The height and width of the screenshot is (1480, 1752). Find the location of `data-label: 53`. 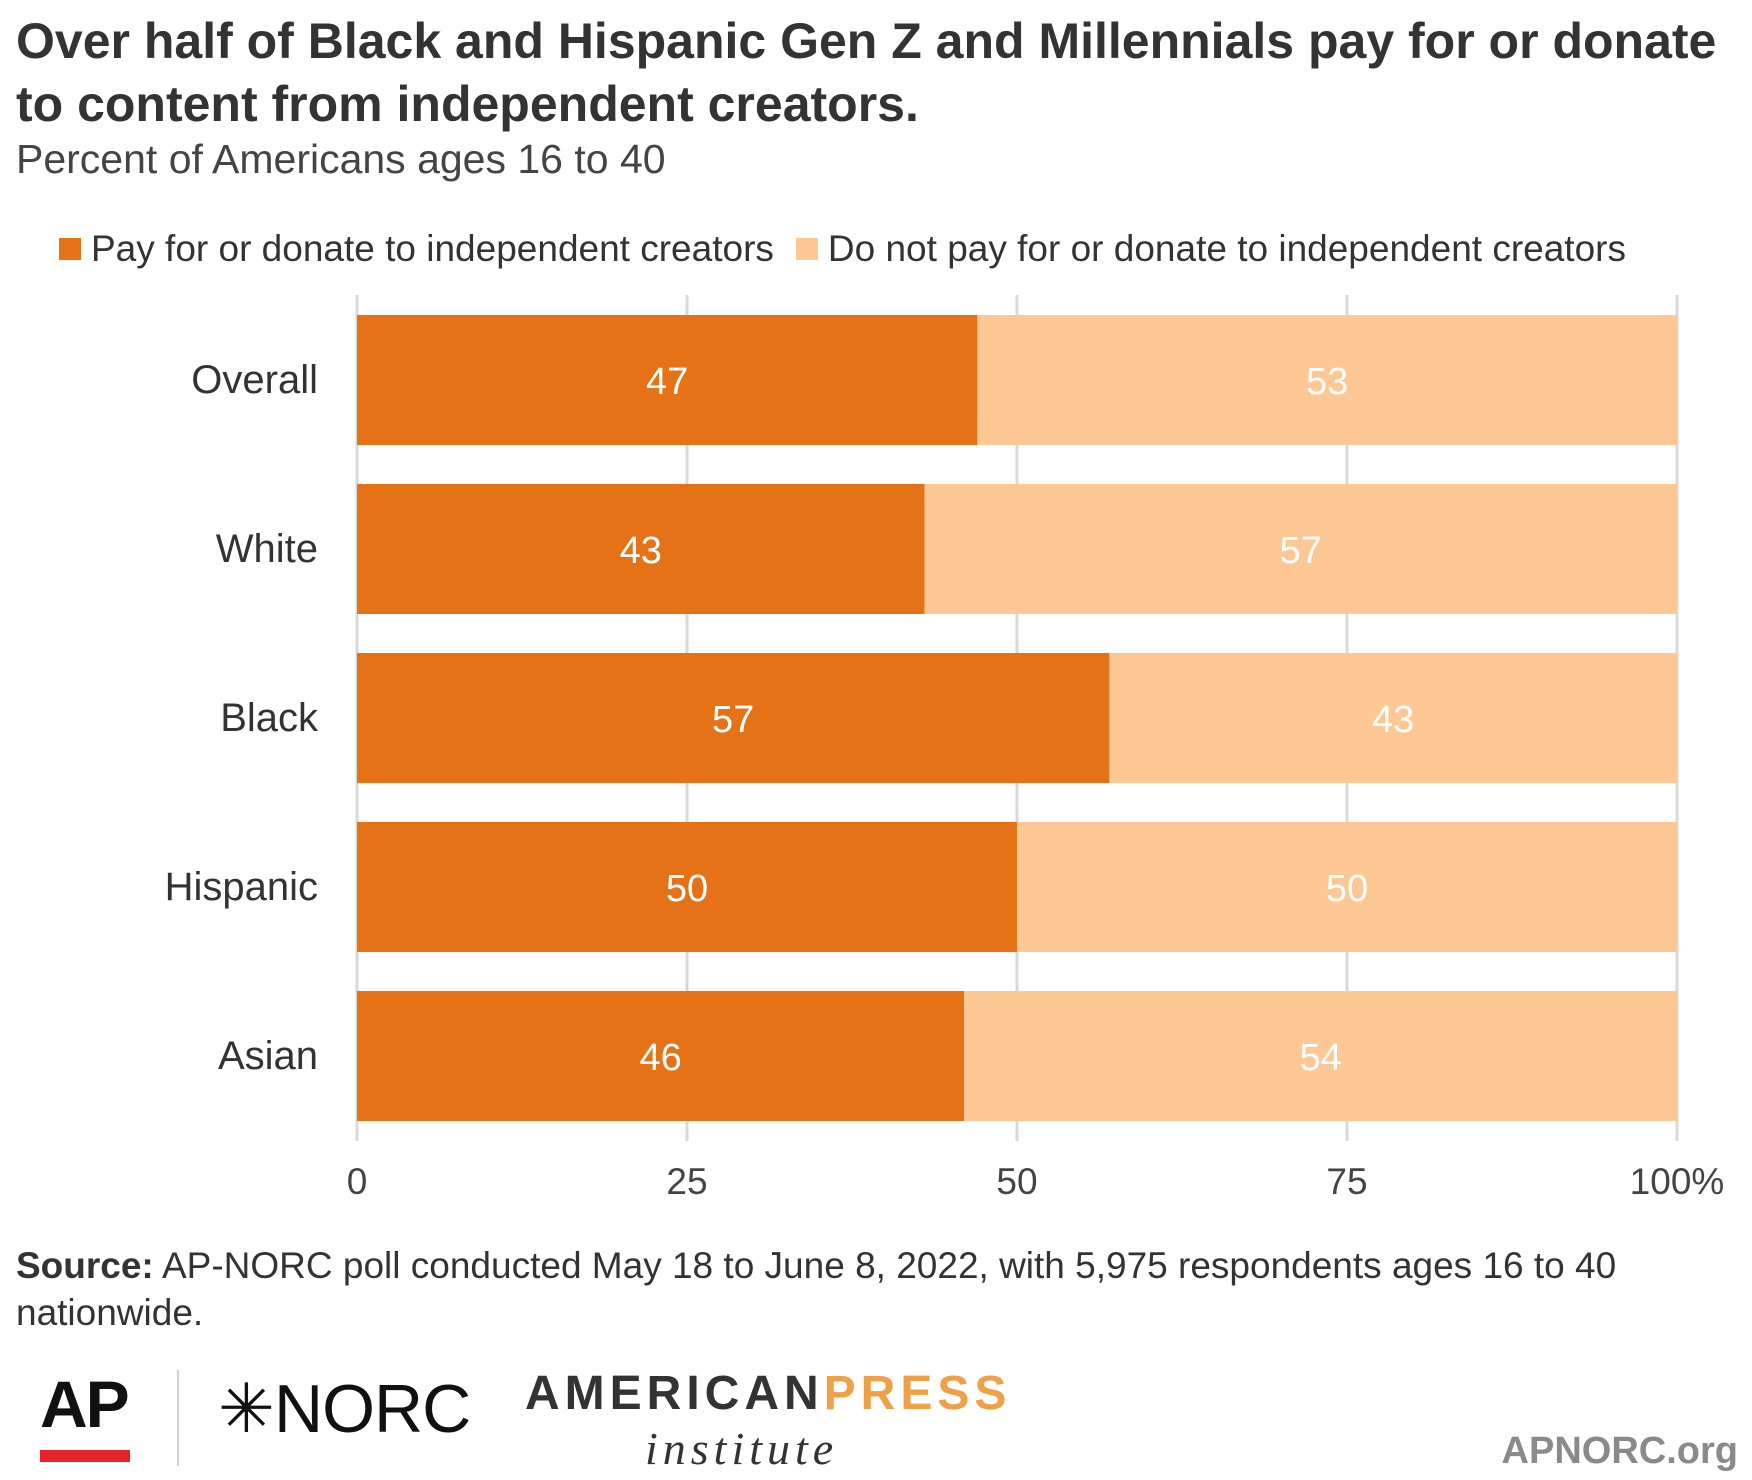

data-label: 53 is located at coordinates (1327, 382).